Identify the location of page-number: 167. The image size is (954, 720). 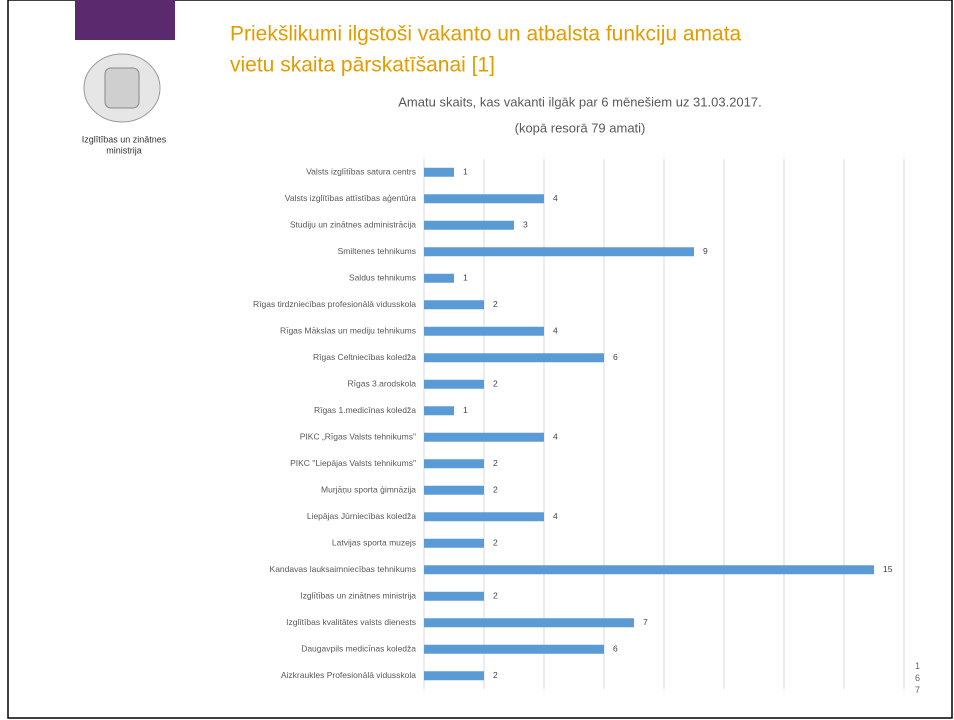
(918, 678).